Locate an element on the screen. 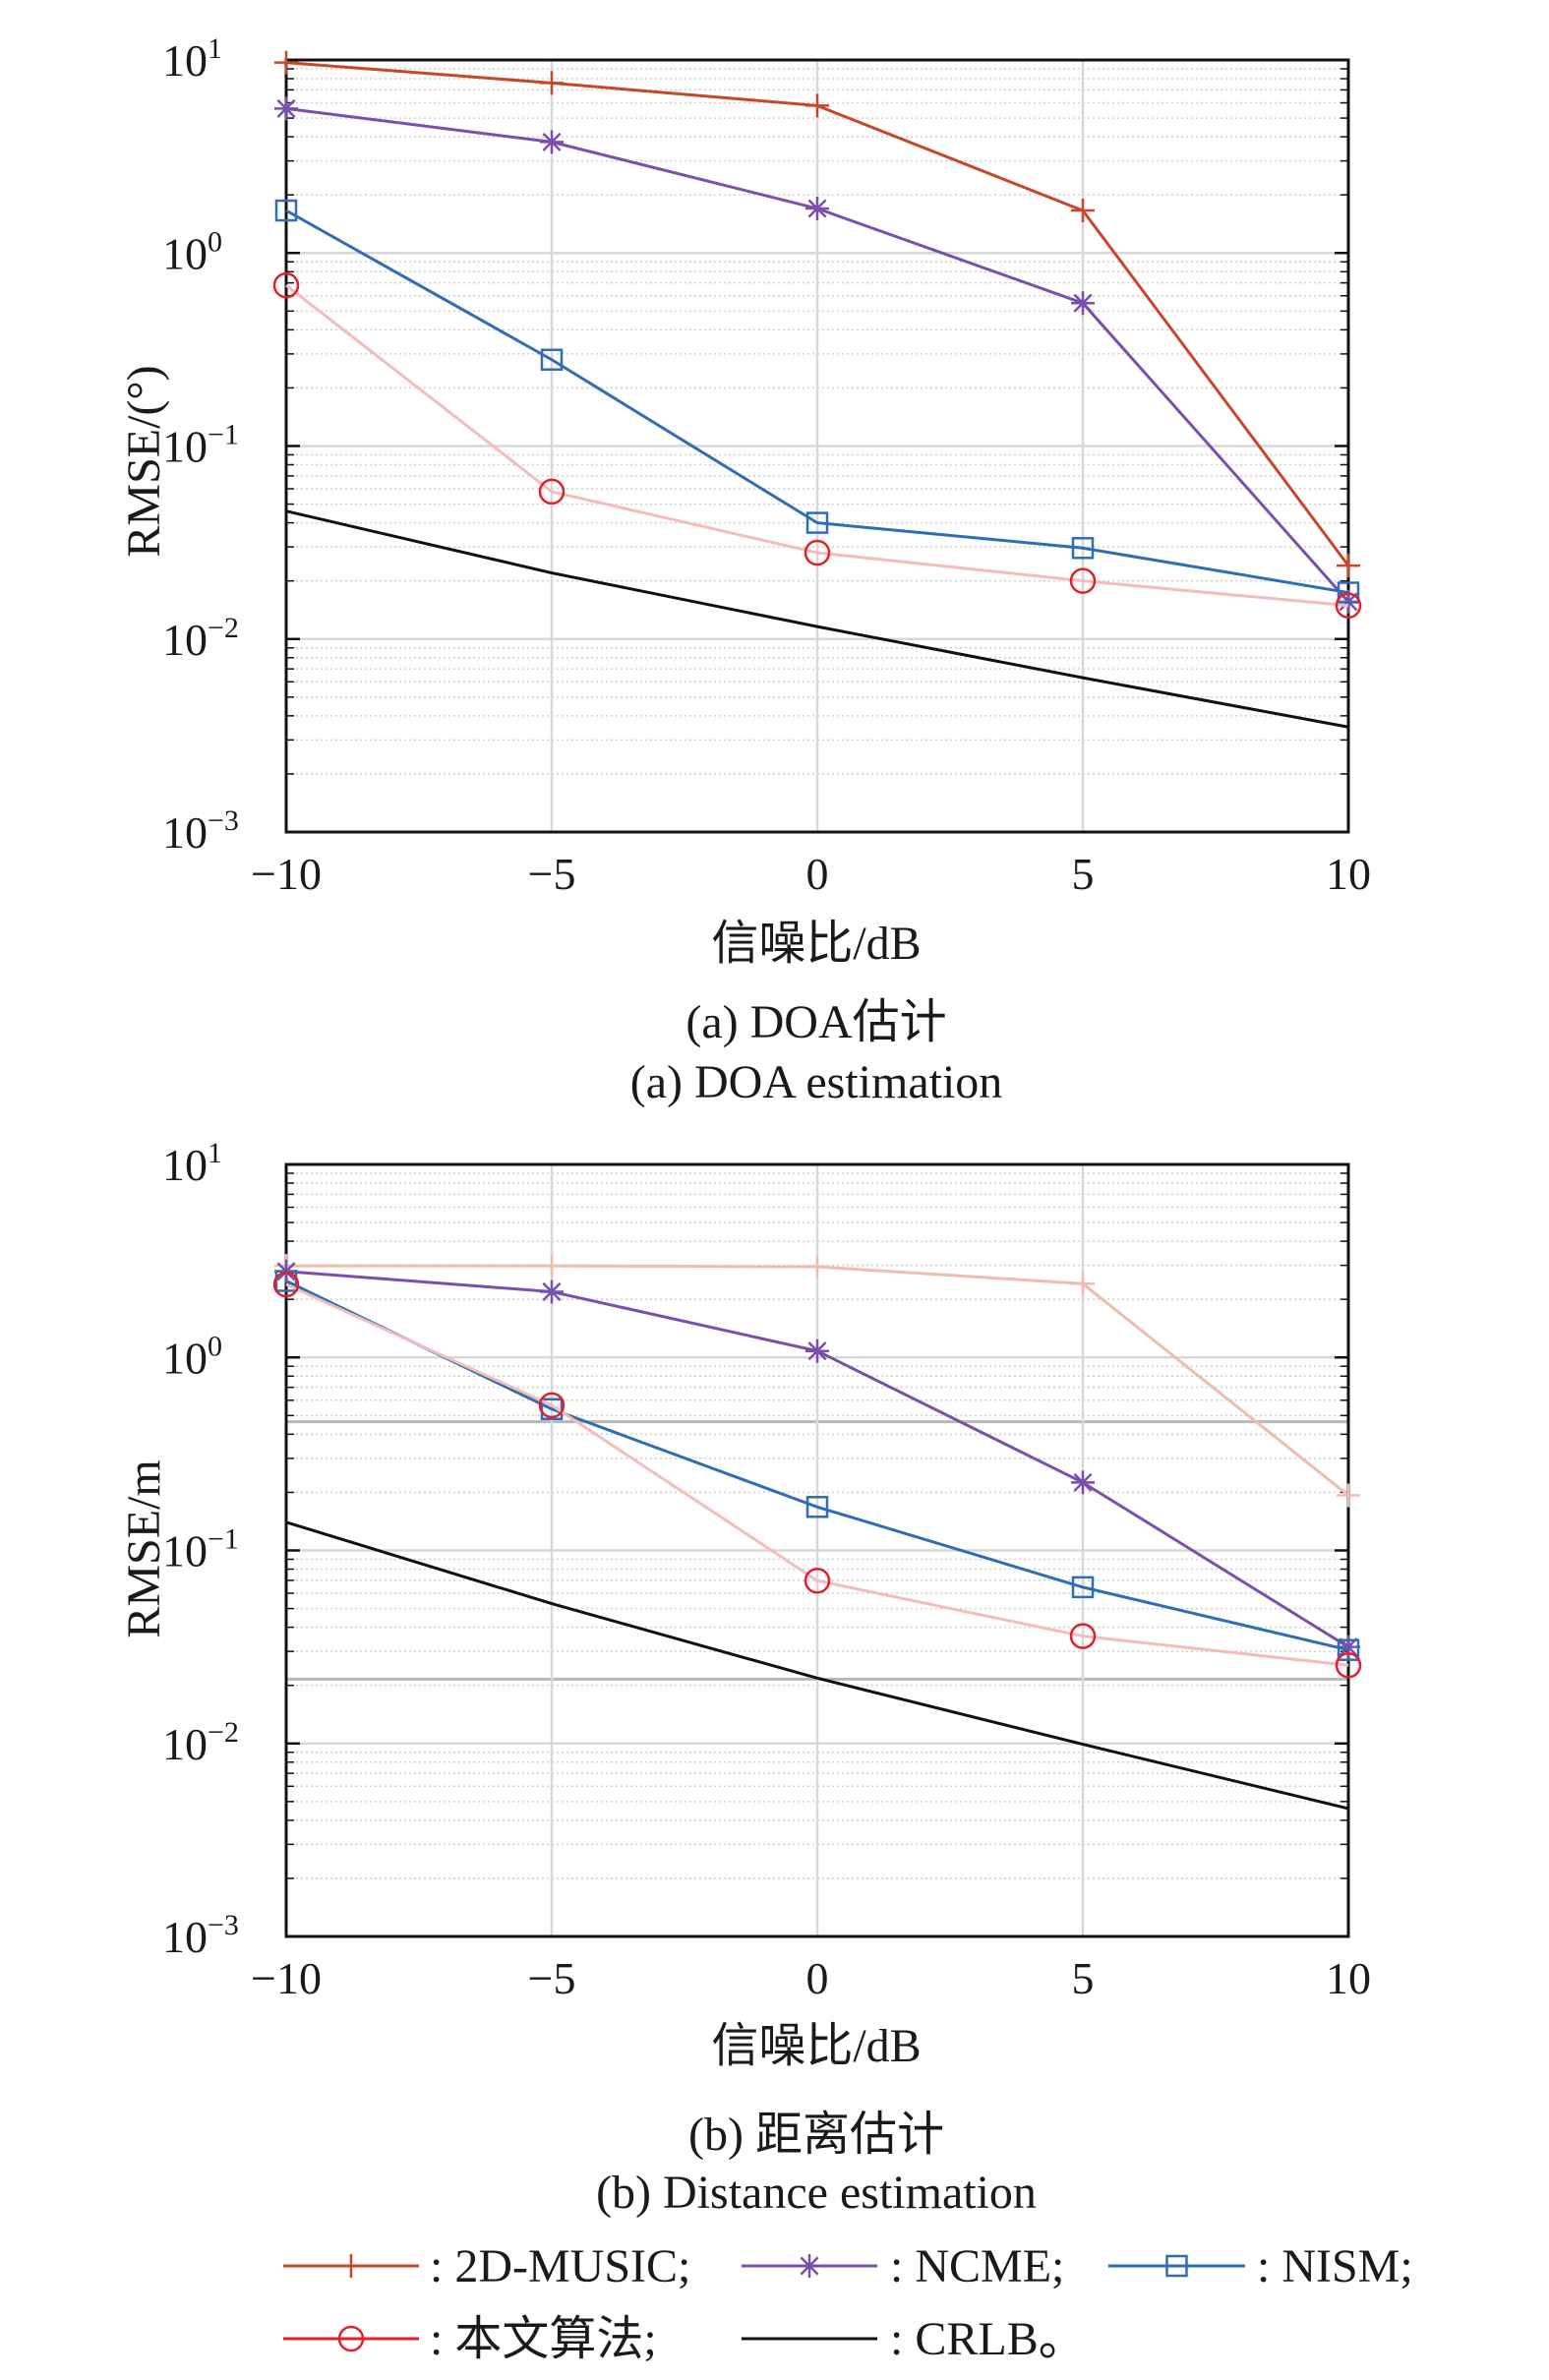 Image resolution: width=1549 pixels, height=2380 pixels. legend is located at coordinates (764, 2303).